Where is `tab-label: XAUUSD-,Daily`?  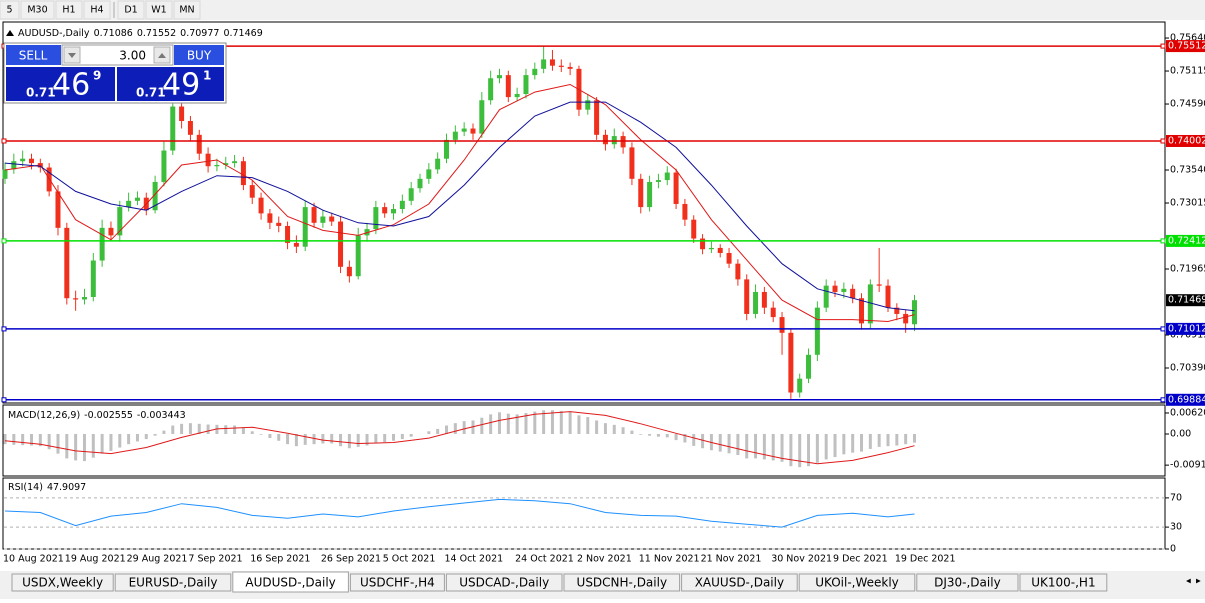
tab-label: XAUUSD-,Daily is located at coordinates (739, 583).